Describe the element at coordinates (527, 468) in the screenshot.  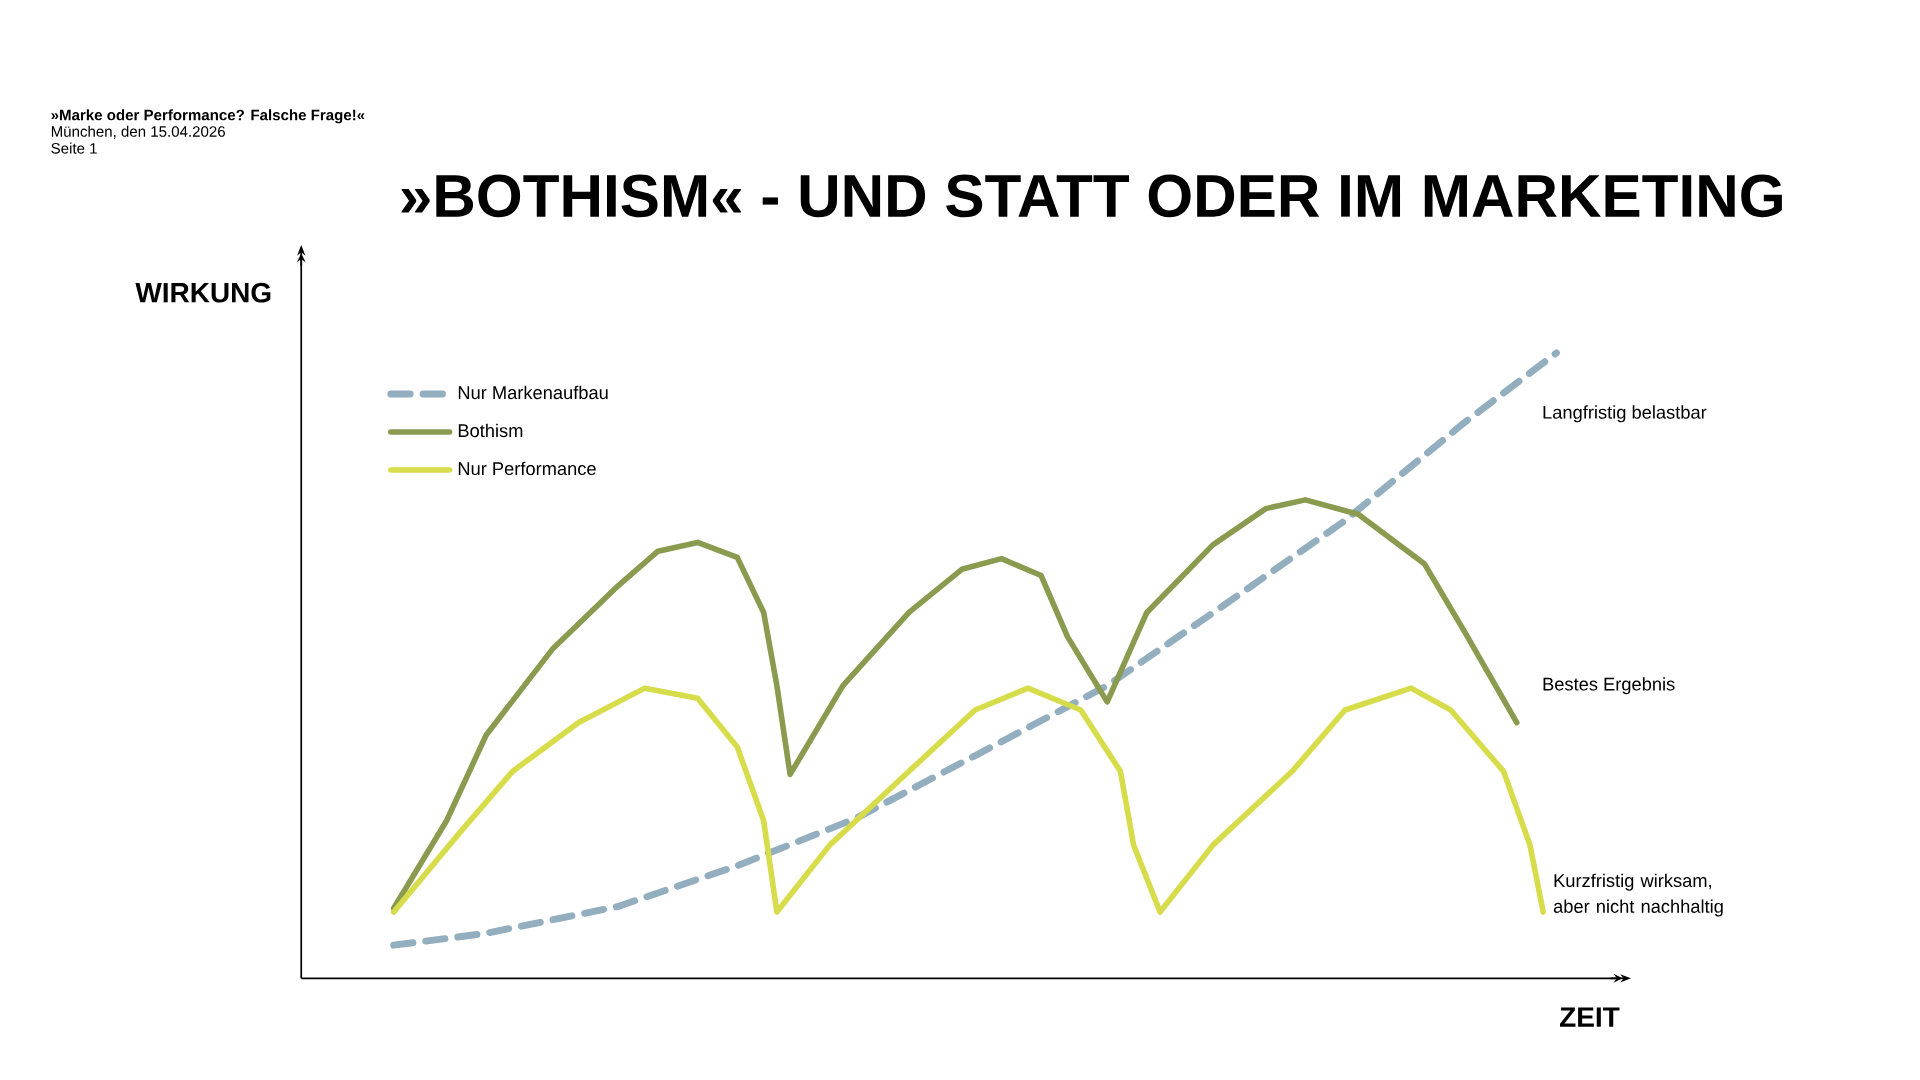
I see `legend-label: Nur Performance` at that location.